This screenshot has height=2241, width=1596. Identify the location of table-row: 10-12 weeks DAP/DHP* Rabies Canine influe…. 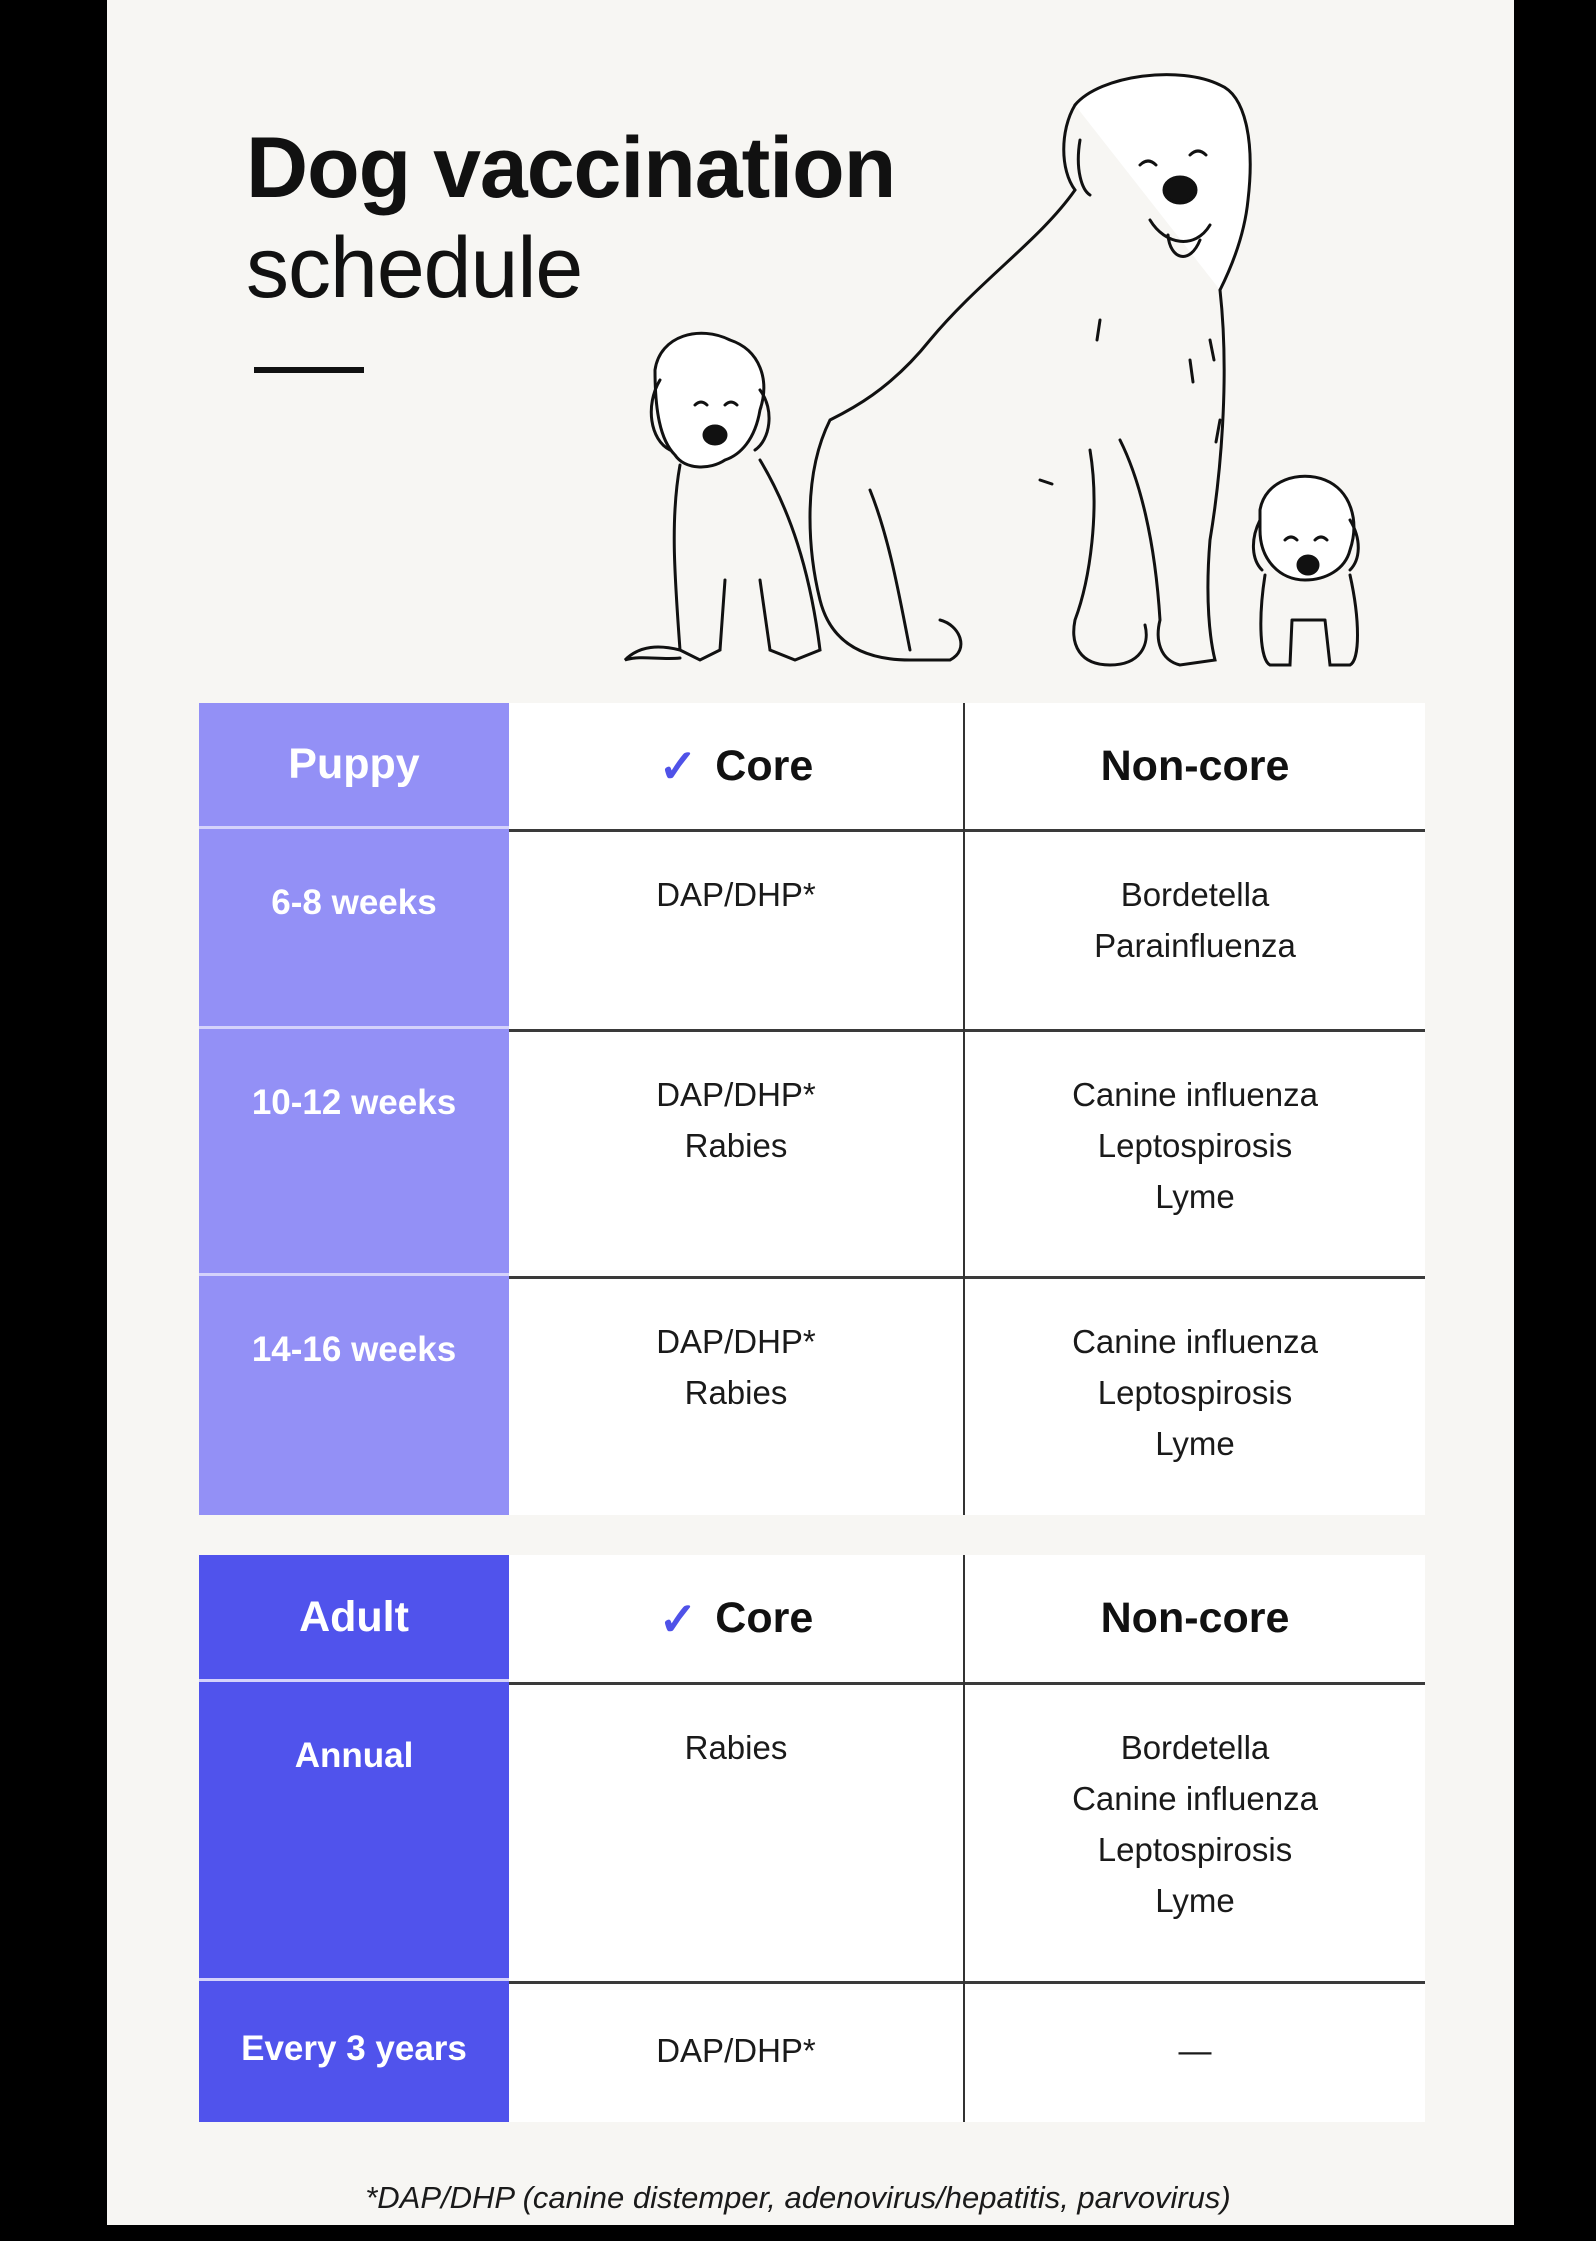
(812, 1154).